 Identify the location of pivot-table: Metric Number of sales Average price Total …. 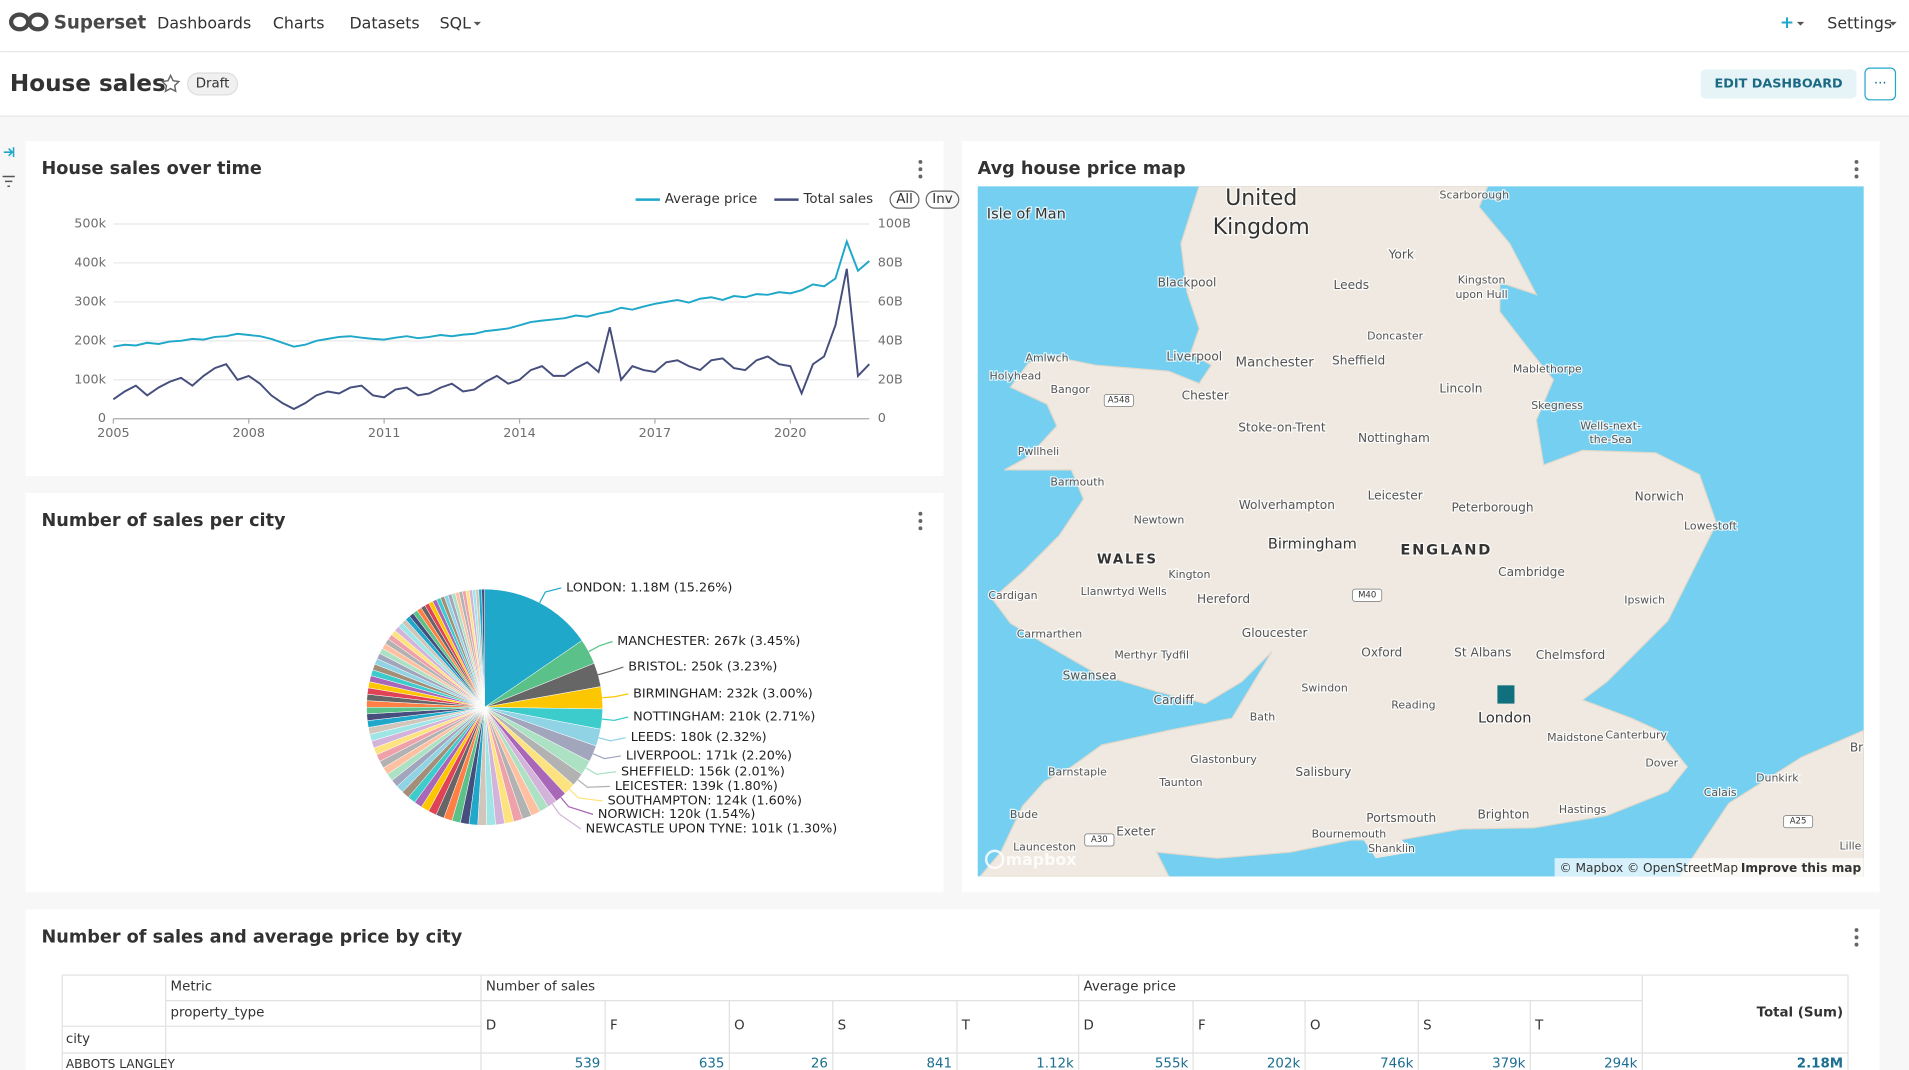
(955, 1022).